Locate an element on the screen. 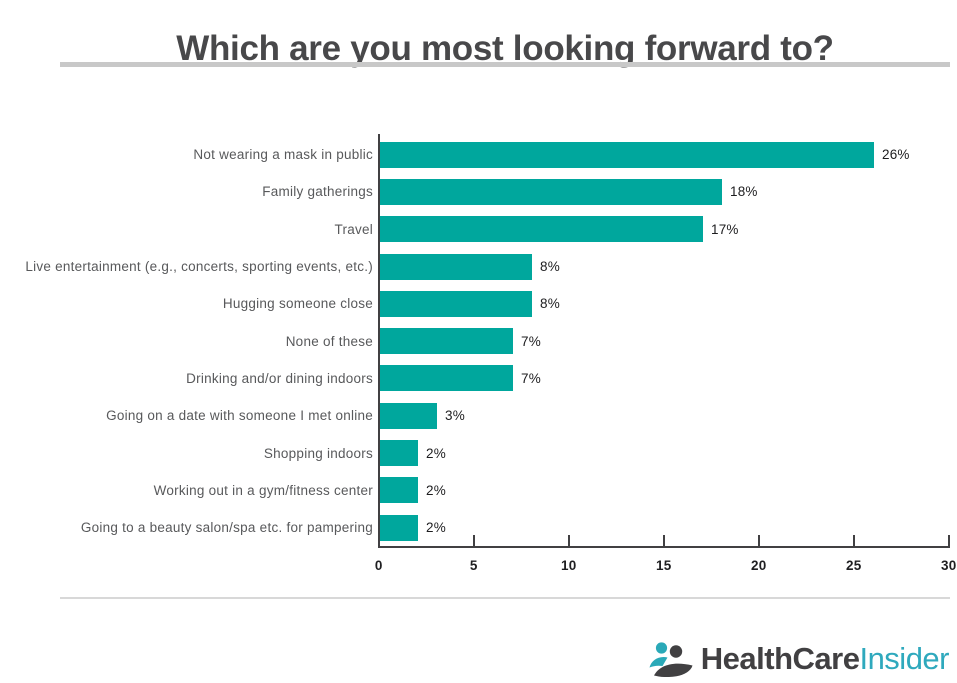  logo-text: HealthCareInsider is located at coordinates (825, 659).